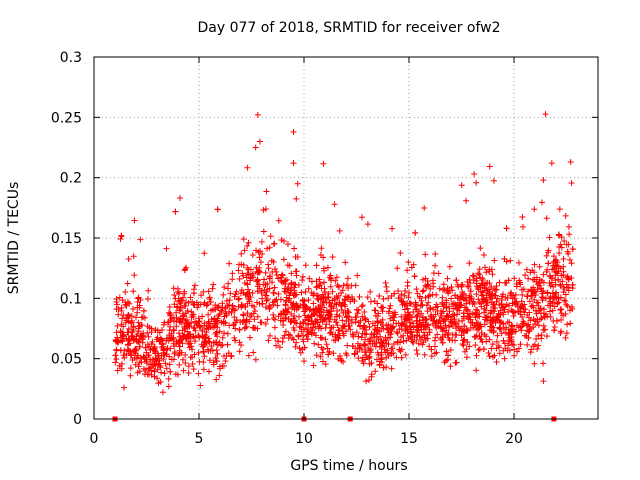 Image resolution: width=640 pixels, height=480 pixels. Describe the element at coordinates (304, 439) in the screenshot. I see `x-tick-label: 10` at that location.